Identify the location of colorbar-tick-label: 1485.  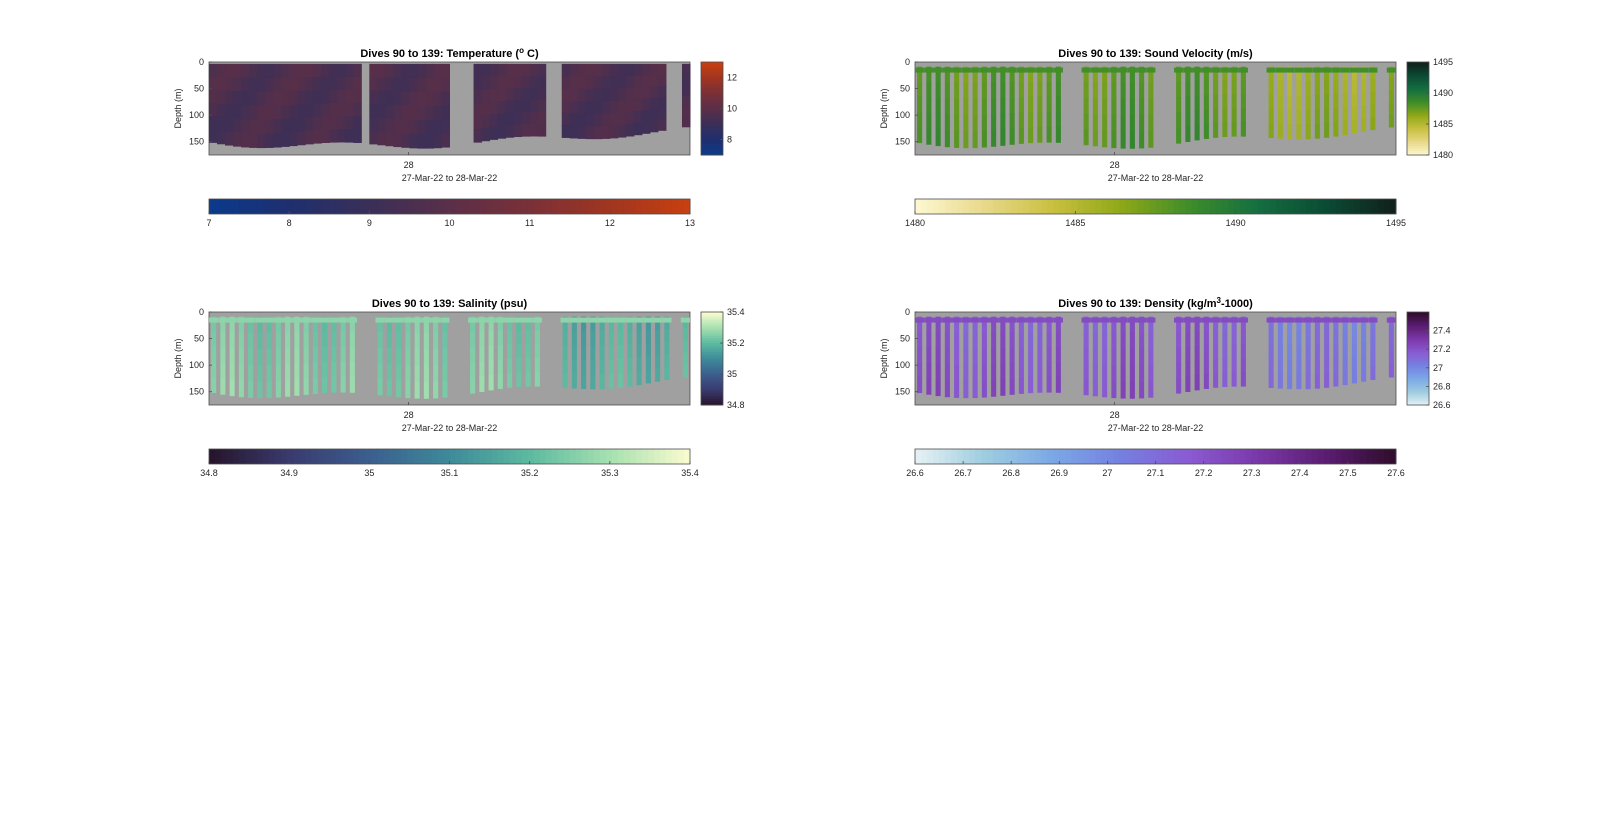
(1443, 124).